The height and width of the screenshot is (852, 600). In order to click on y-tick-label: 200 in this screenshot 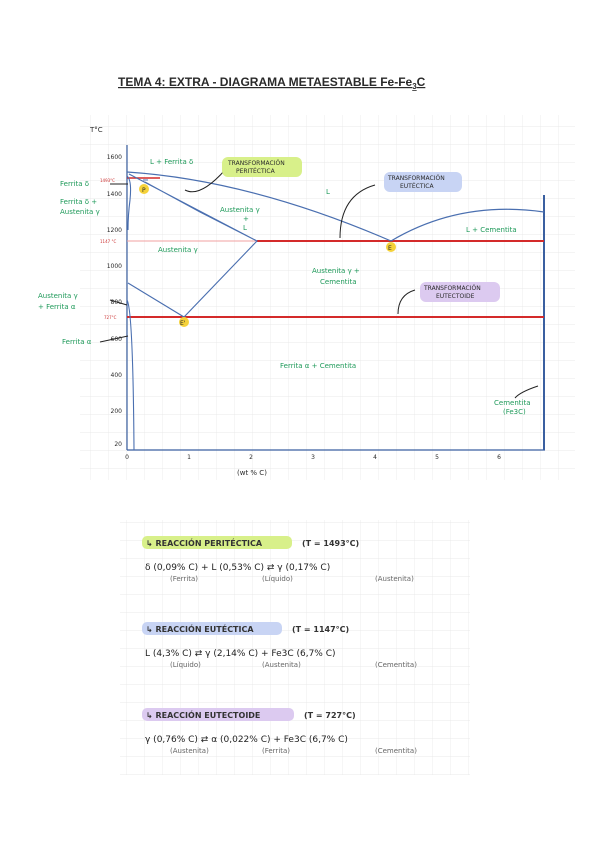, I will do `click(117, 411)`.